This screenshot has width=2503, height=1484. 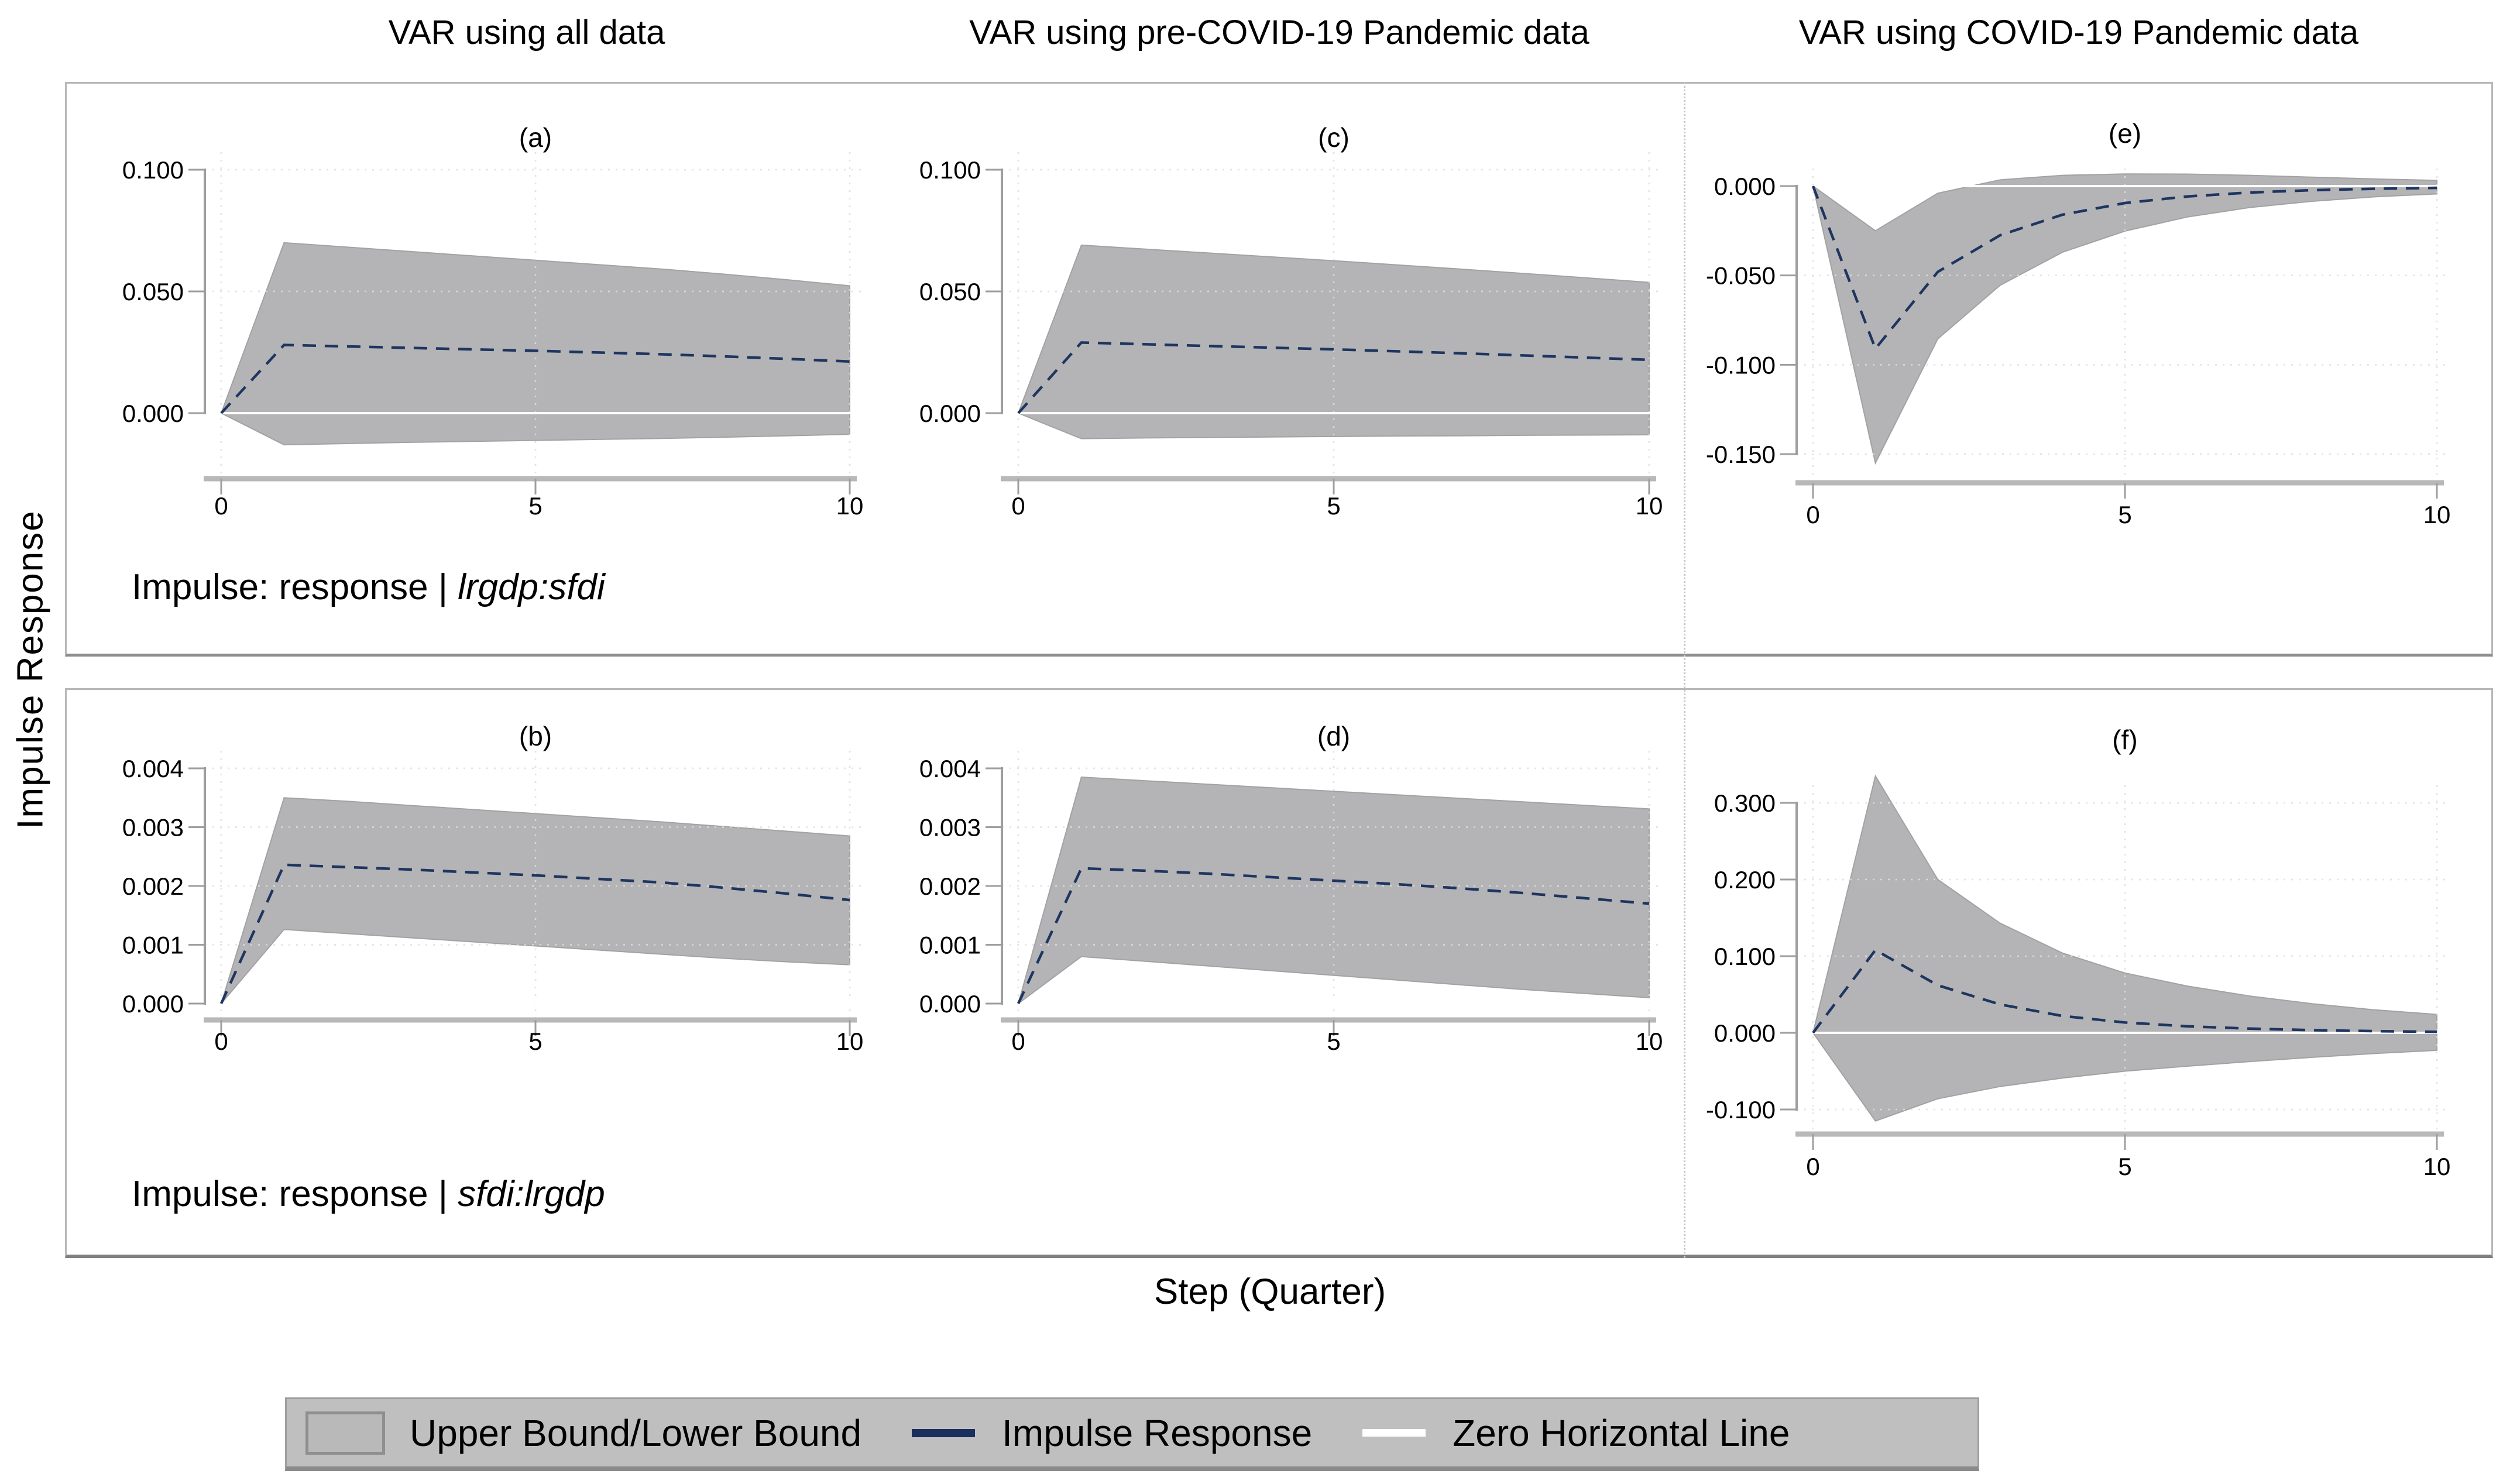 I want to click on panel-letter-label: (a), so click(x=535, y=137).